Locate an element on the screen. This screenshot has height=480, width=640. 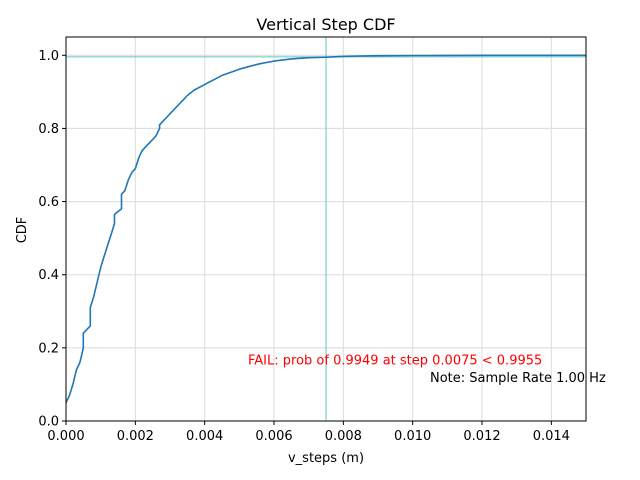
sample-rate-note: Note: Sample Rate 1.00 Hz is located at coordinates (518, 378).